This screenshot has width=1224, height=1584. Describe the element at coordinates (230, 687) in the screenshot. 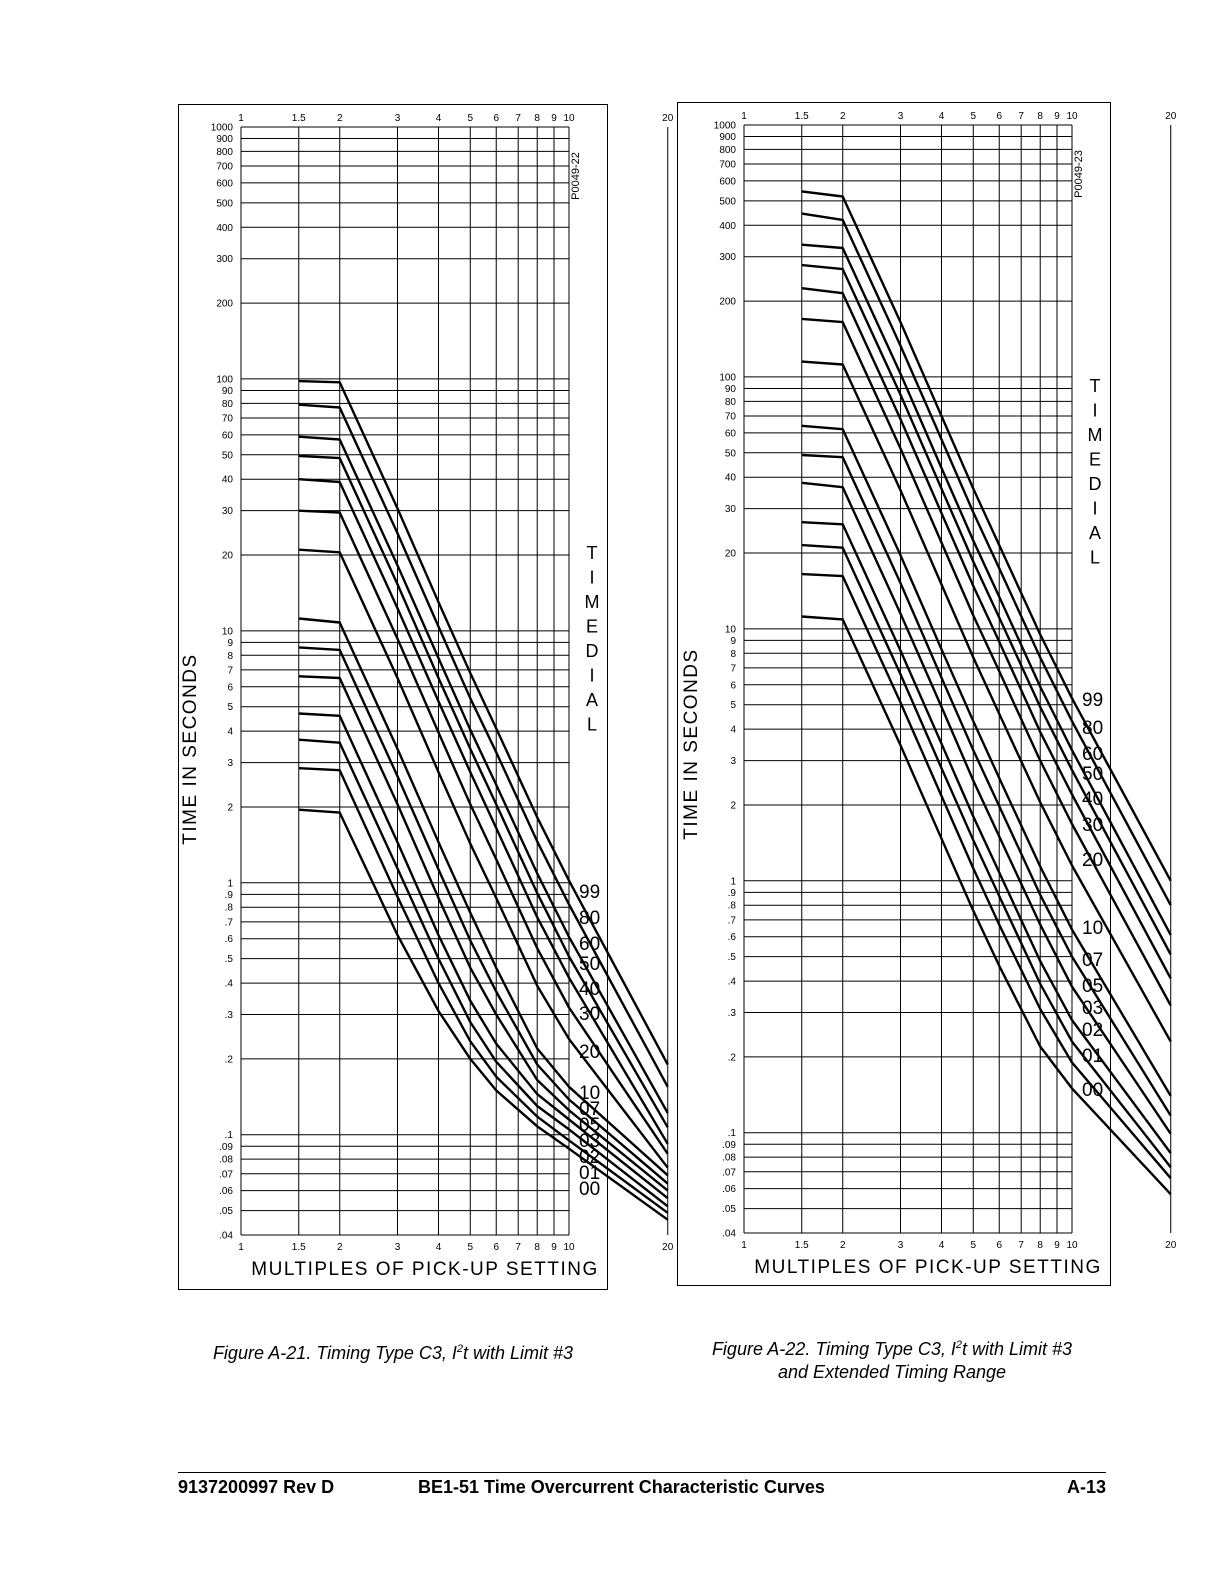

I see `y-tick-label: 6` at that location.